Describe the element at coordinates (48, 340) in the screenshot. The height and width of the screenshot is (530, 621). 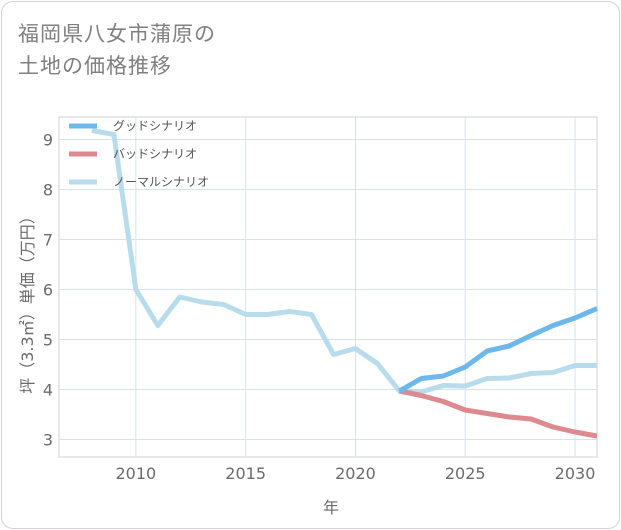
I see `y-tick-label: 5` at that location.